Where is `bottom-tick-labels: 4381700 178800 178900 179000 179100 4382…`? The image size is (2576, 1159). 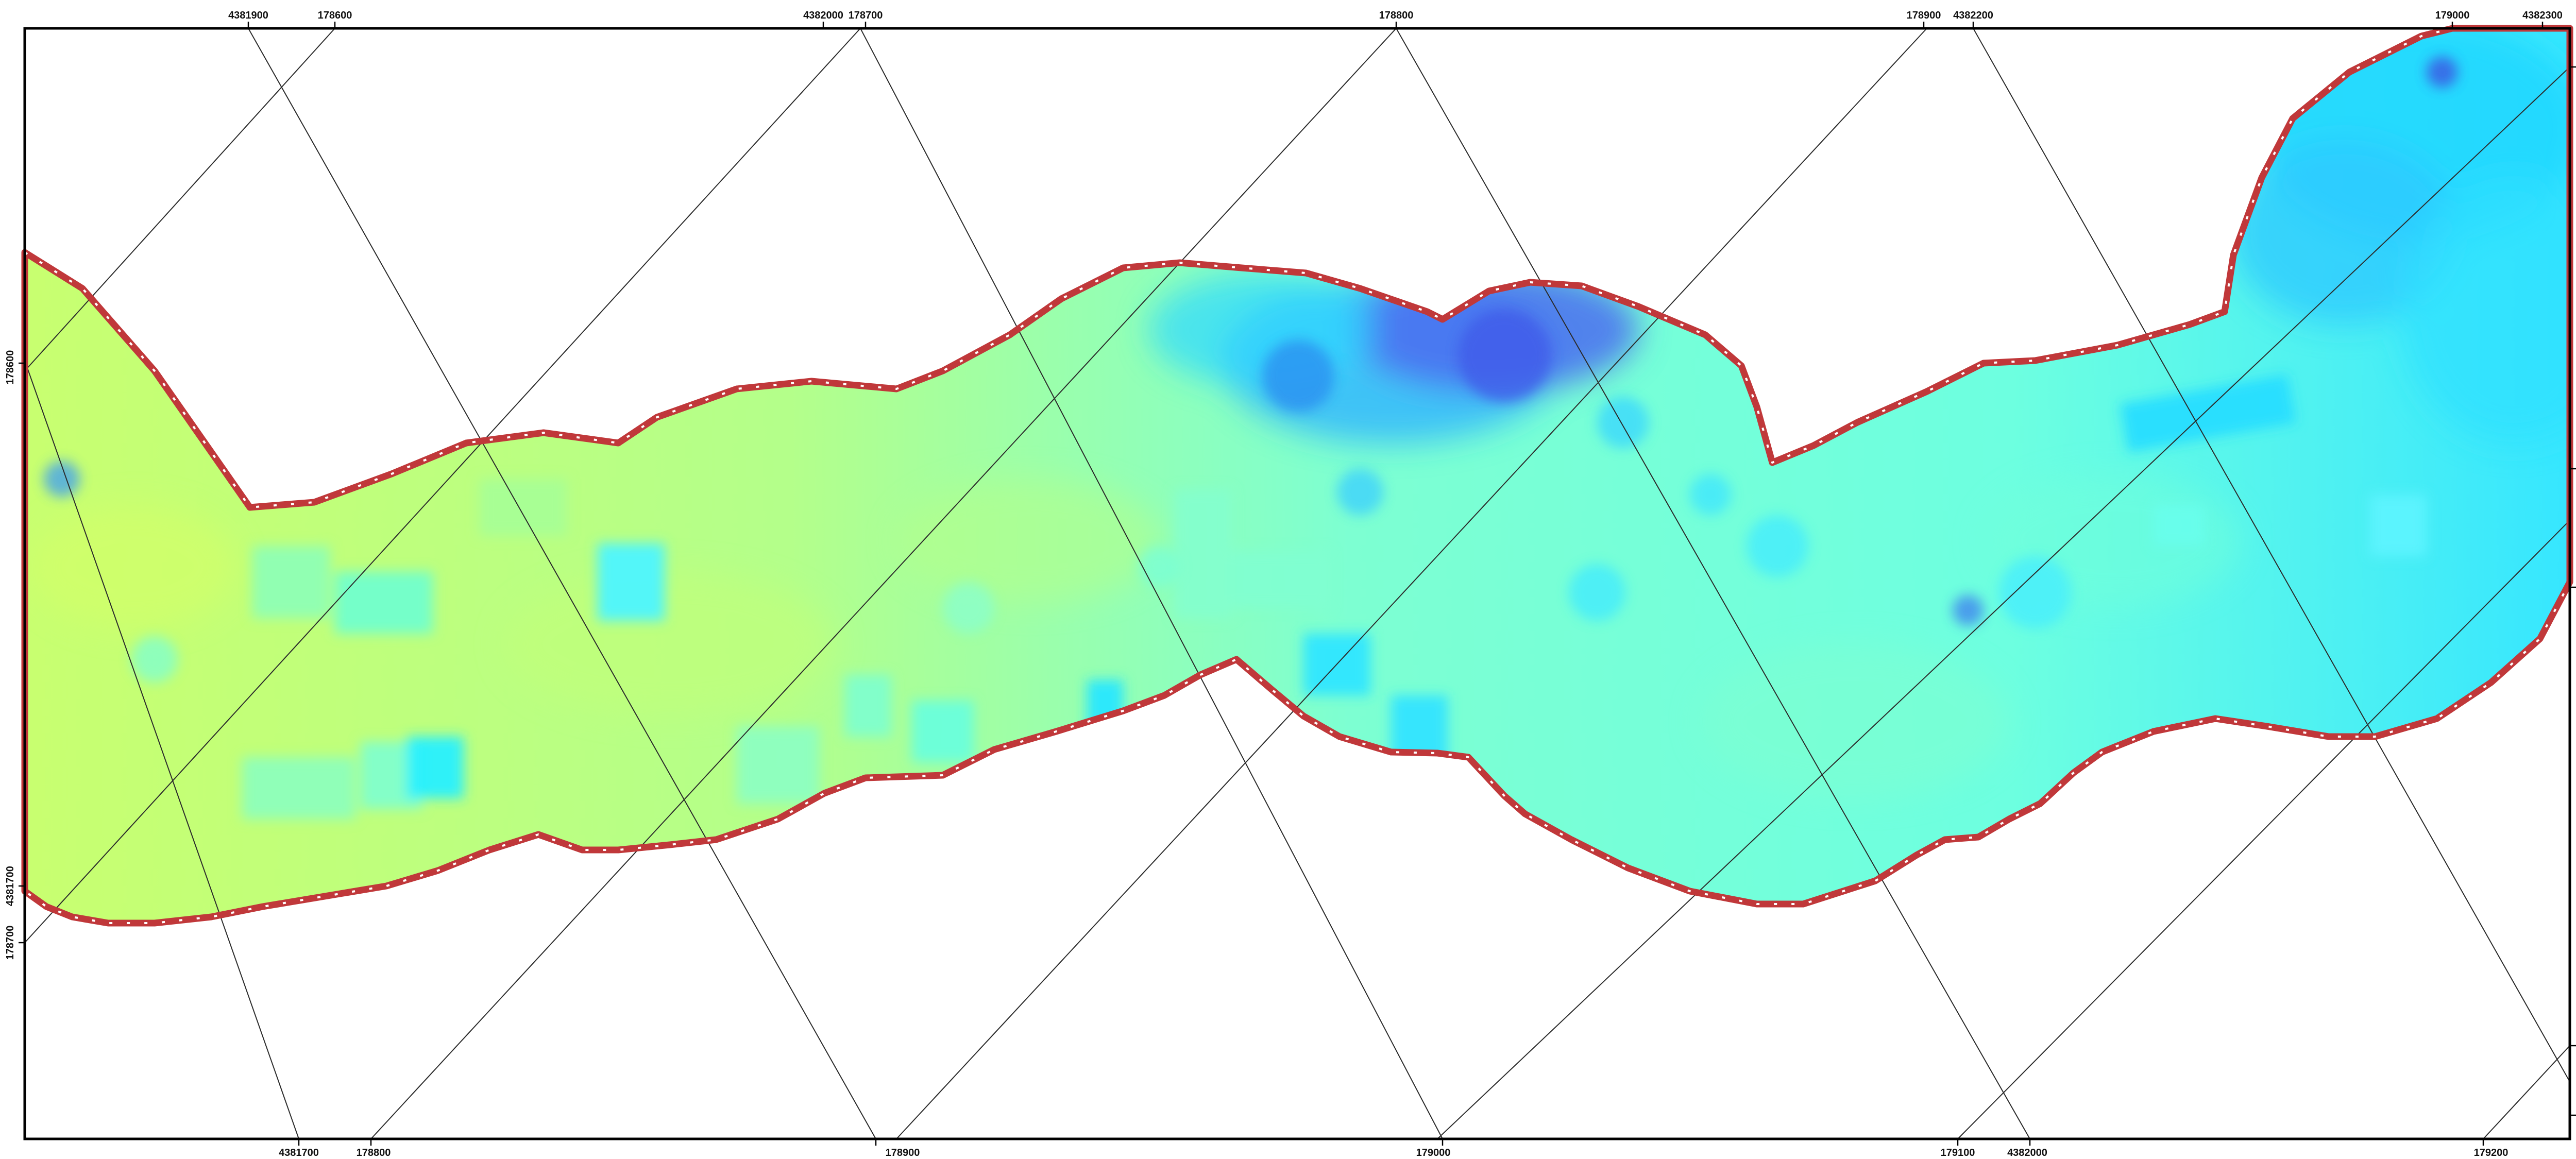 bottom-tick-labels: 4381700 178800 178900 179000 179100 4382… is located at coordinates (1394, 1148).